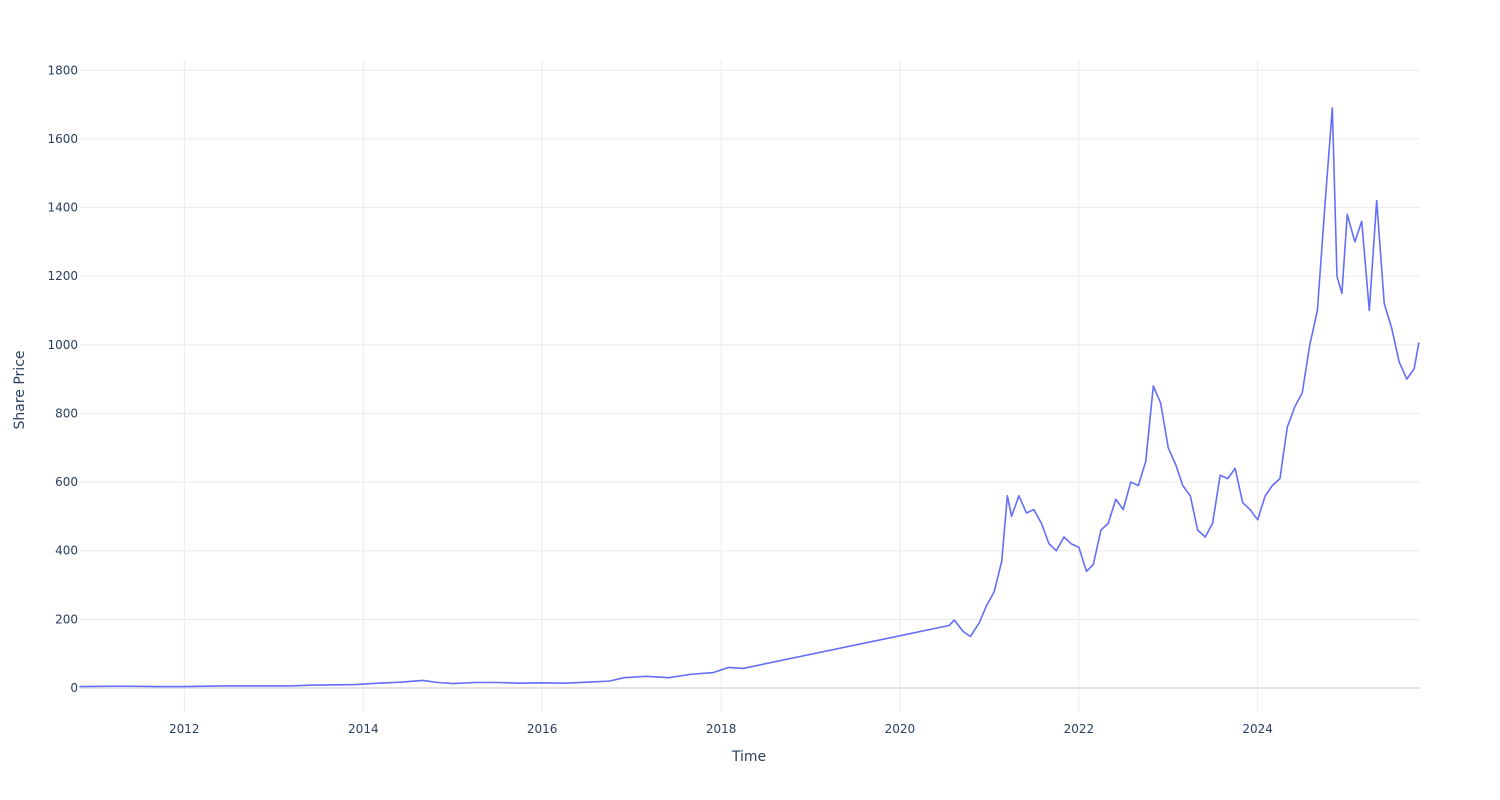 The height and width of the screenshot is (800, 1500). I want to click on x-tick-label: 2020, so click(900, 729).